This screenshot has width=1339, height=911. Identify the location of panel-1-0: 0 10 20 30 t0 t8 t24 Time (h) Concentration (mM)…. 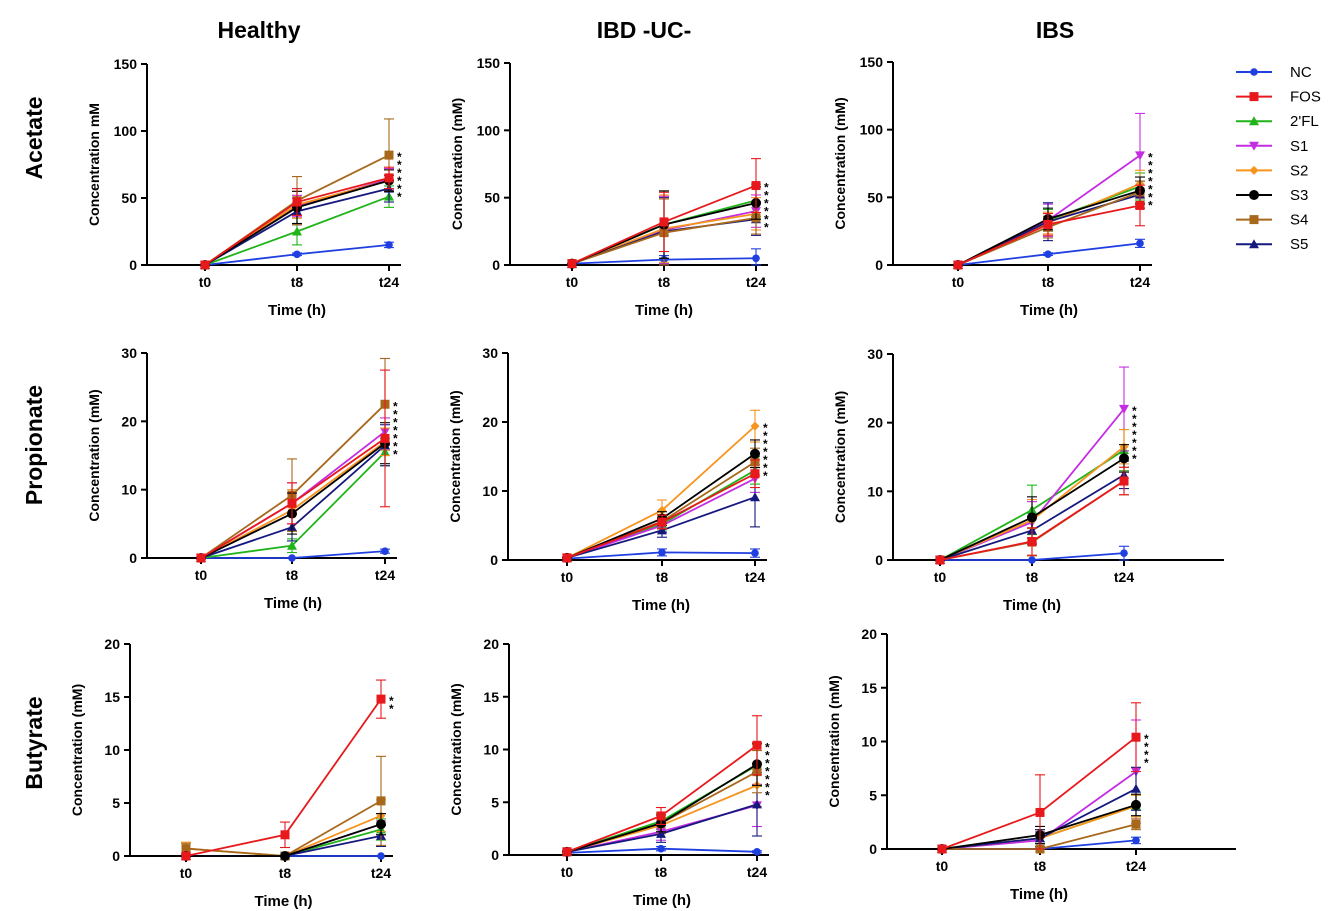
(242, 478).